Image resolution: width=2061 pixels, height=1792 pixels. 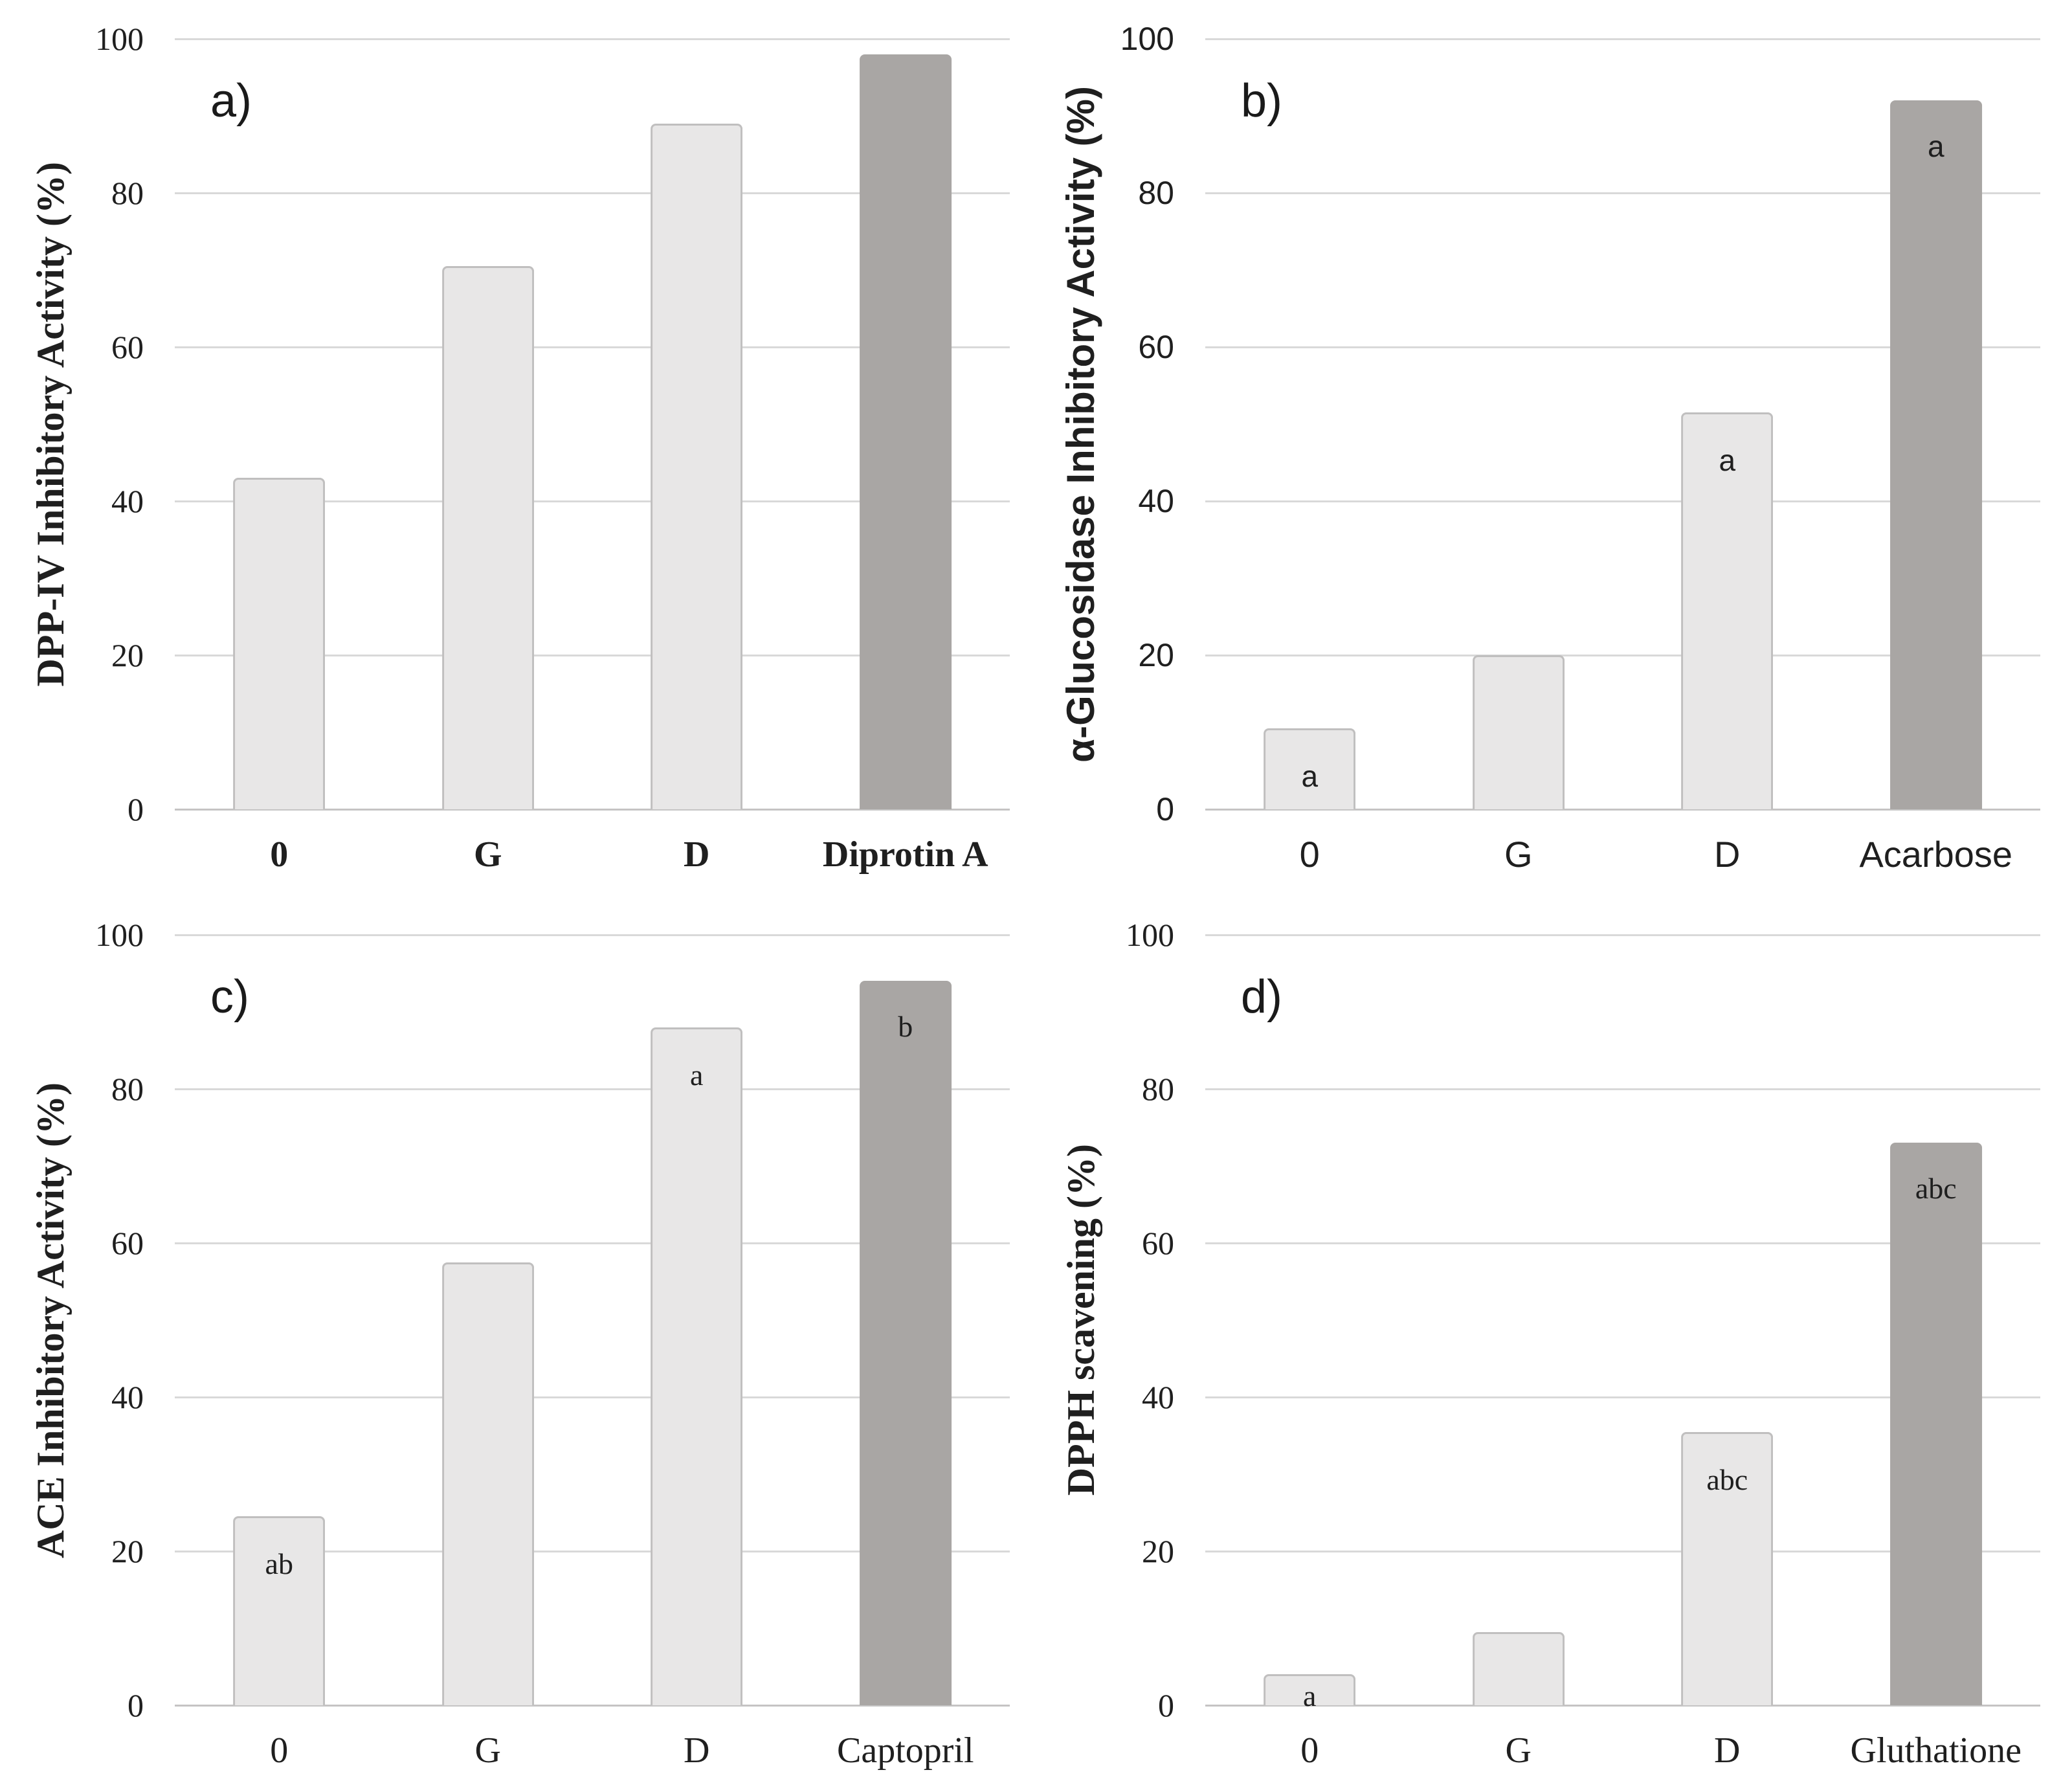 I want to click on bar-diprotin-a, so click(x=906, y=431).